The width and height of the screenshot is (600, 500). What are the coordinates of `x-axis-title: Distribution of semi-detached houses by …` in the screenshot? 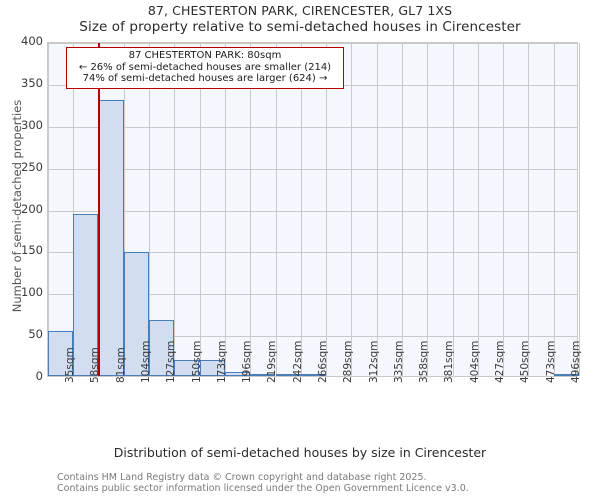 It's located at (300, 452).